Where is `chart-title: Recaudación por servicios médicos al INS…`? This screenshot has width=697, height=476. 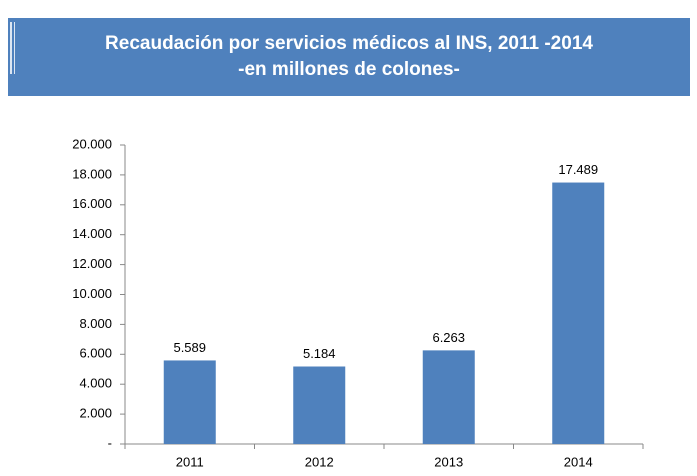
chart-title: Recaudación por servicios médicos al INS… is located at coordinates (349, 43).